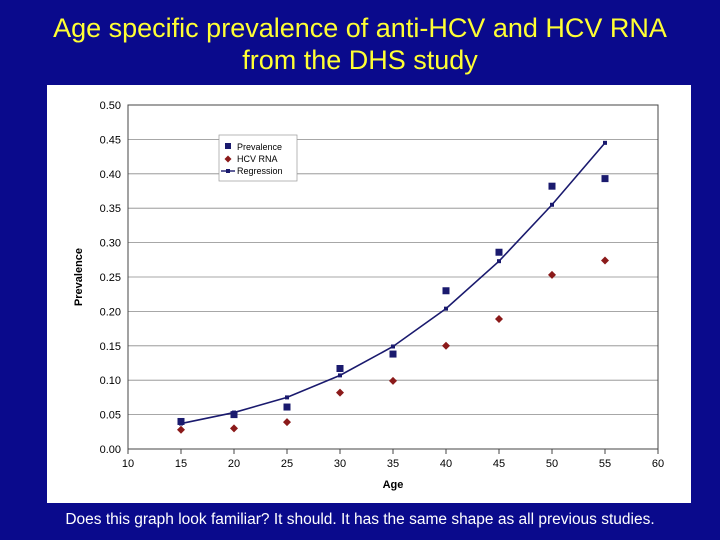  I want to click on x-tick-label: 60, so click(658, 464).